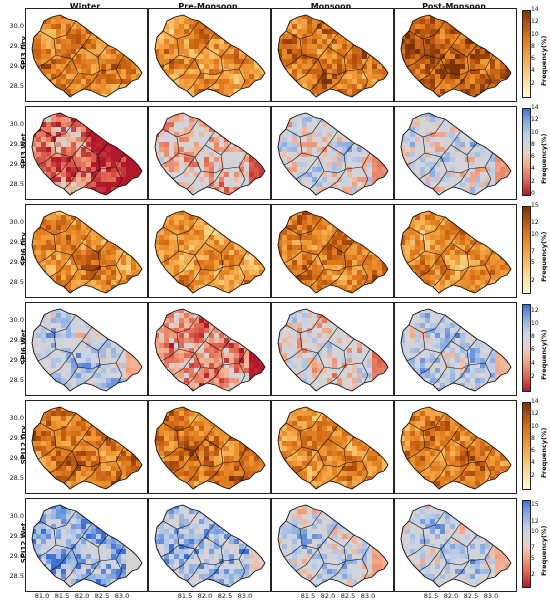 This screenshot has height=606, width=550. What do you see at coordinates (210, 56) in the screenshot?
I see `region-boundary` at bounding box center [210, 56].